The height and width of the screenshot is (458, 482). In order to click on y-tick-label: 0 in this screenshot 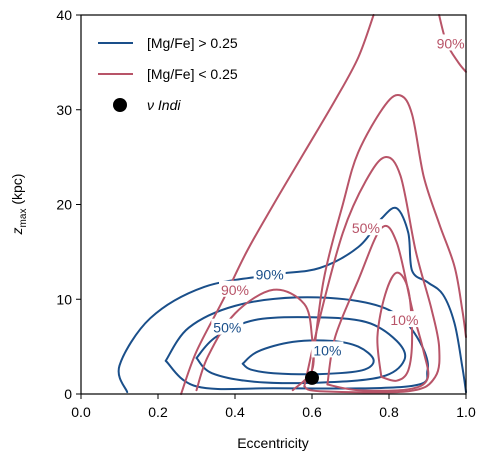, I will do `click(68, 394)`.